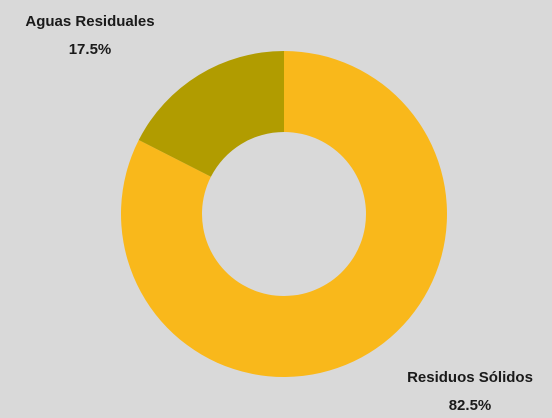 The height and width of the screenshot is (418, 552). Describe the element at coordinates (470, 405) in the screenshot. I see `slice-value-label: 82.5%` at that location.